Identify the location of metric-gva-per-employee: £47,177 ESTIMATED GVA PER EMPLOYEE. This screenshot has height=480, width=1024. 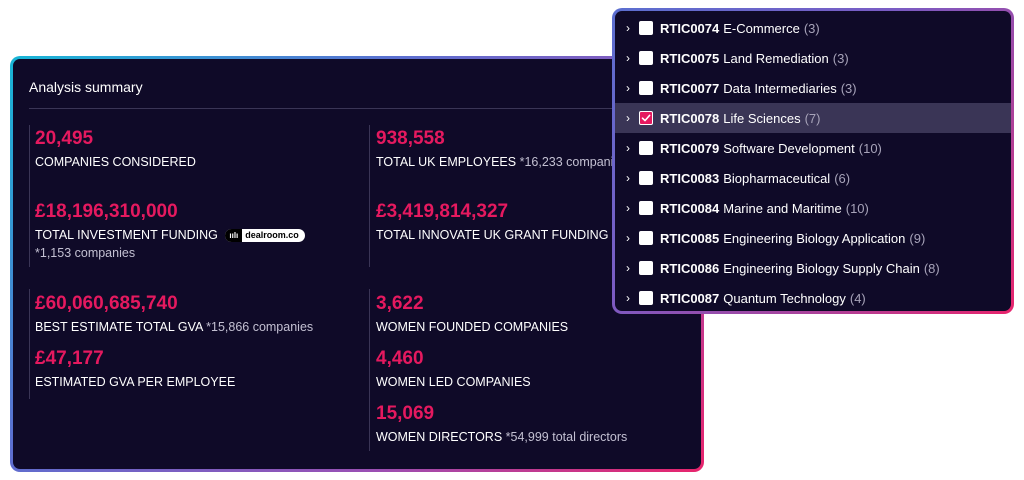
(135, 369).